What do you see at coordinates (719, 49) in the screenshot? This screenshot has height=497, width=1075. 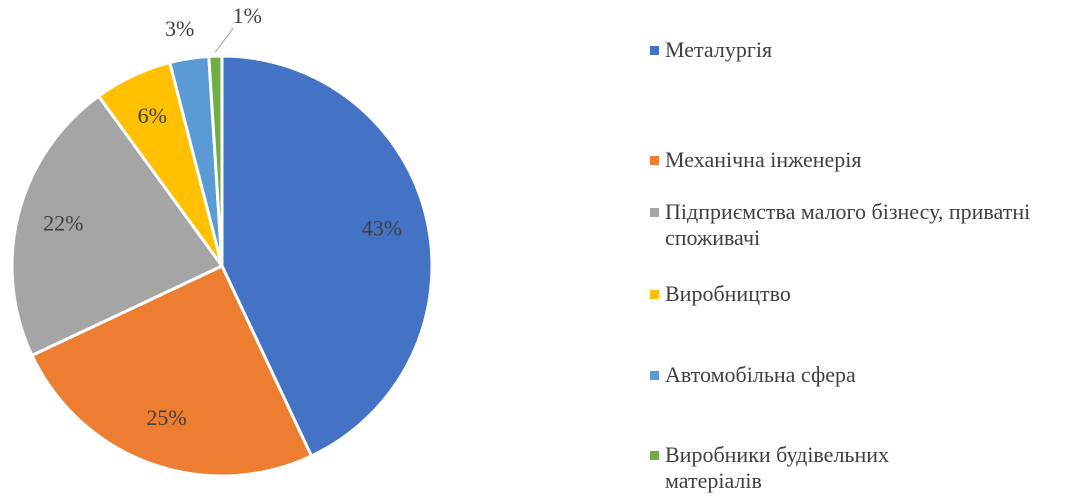 I see `legend-label: Металургія` at bounding box center [719, 49].